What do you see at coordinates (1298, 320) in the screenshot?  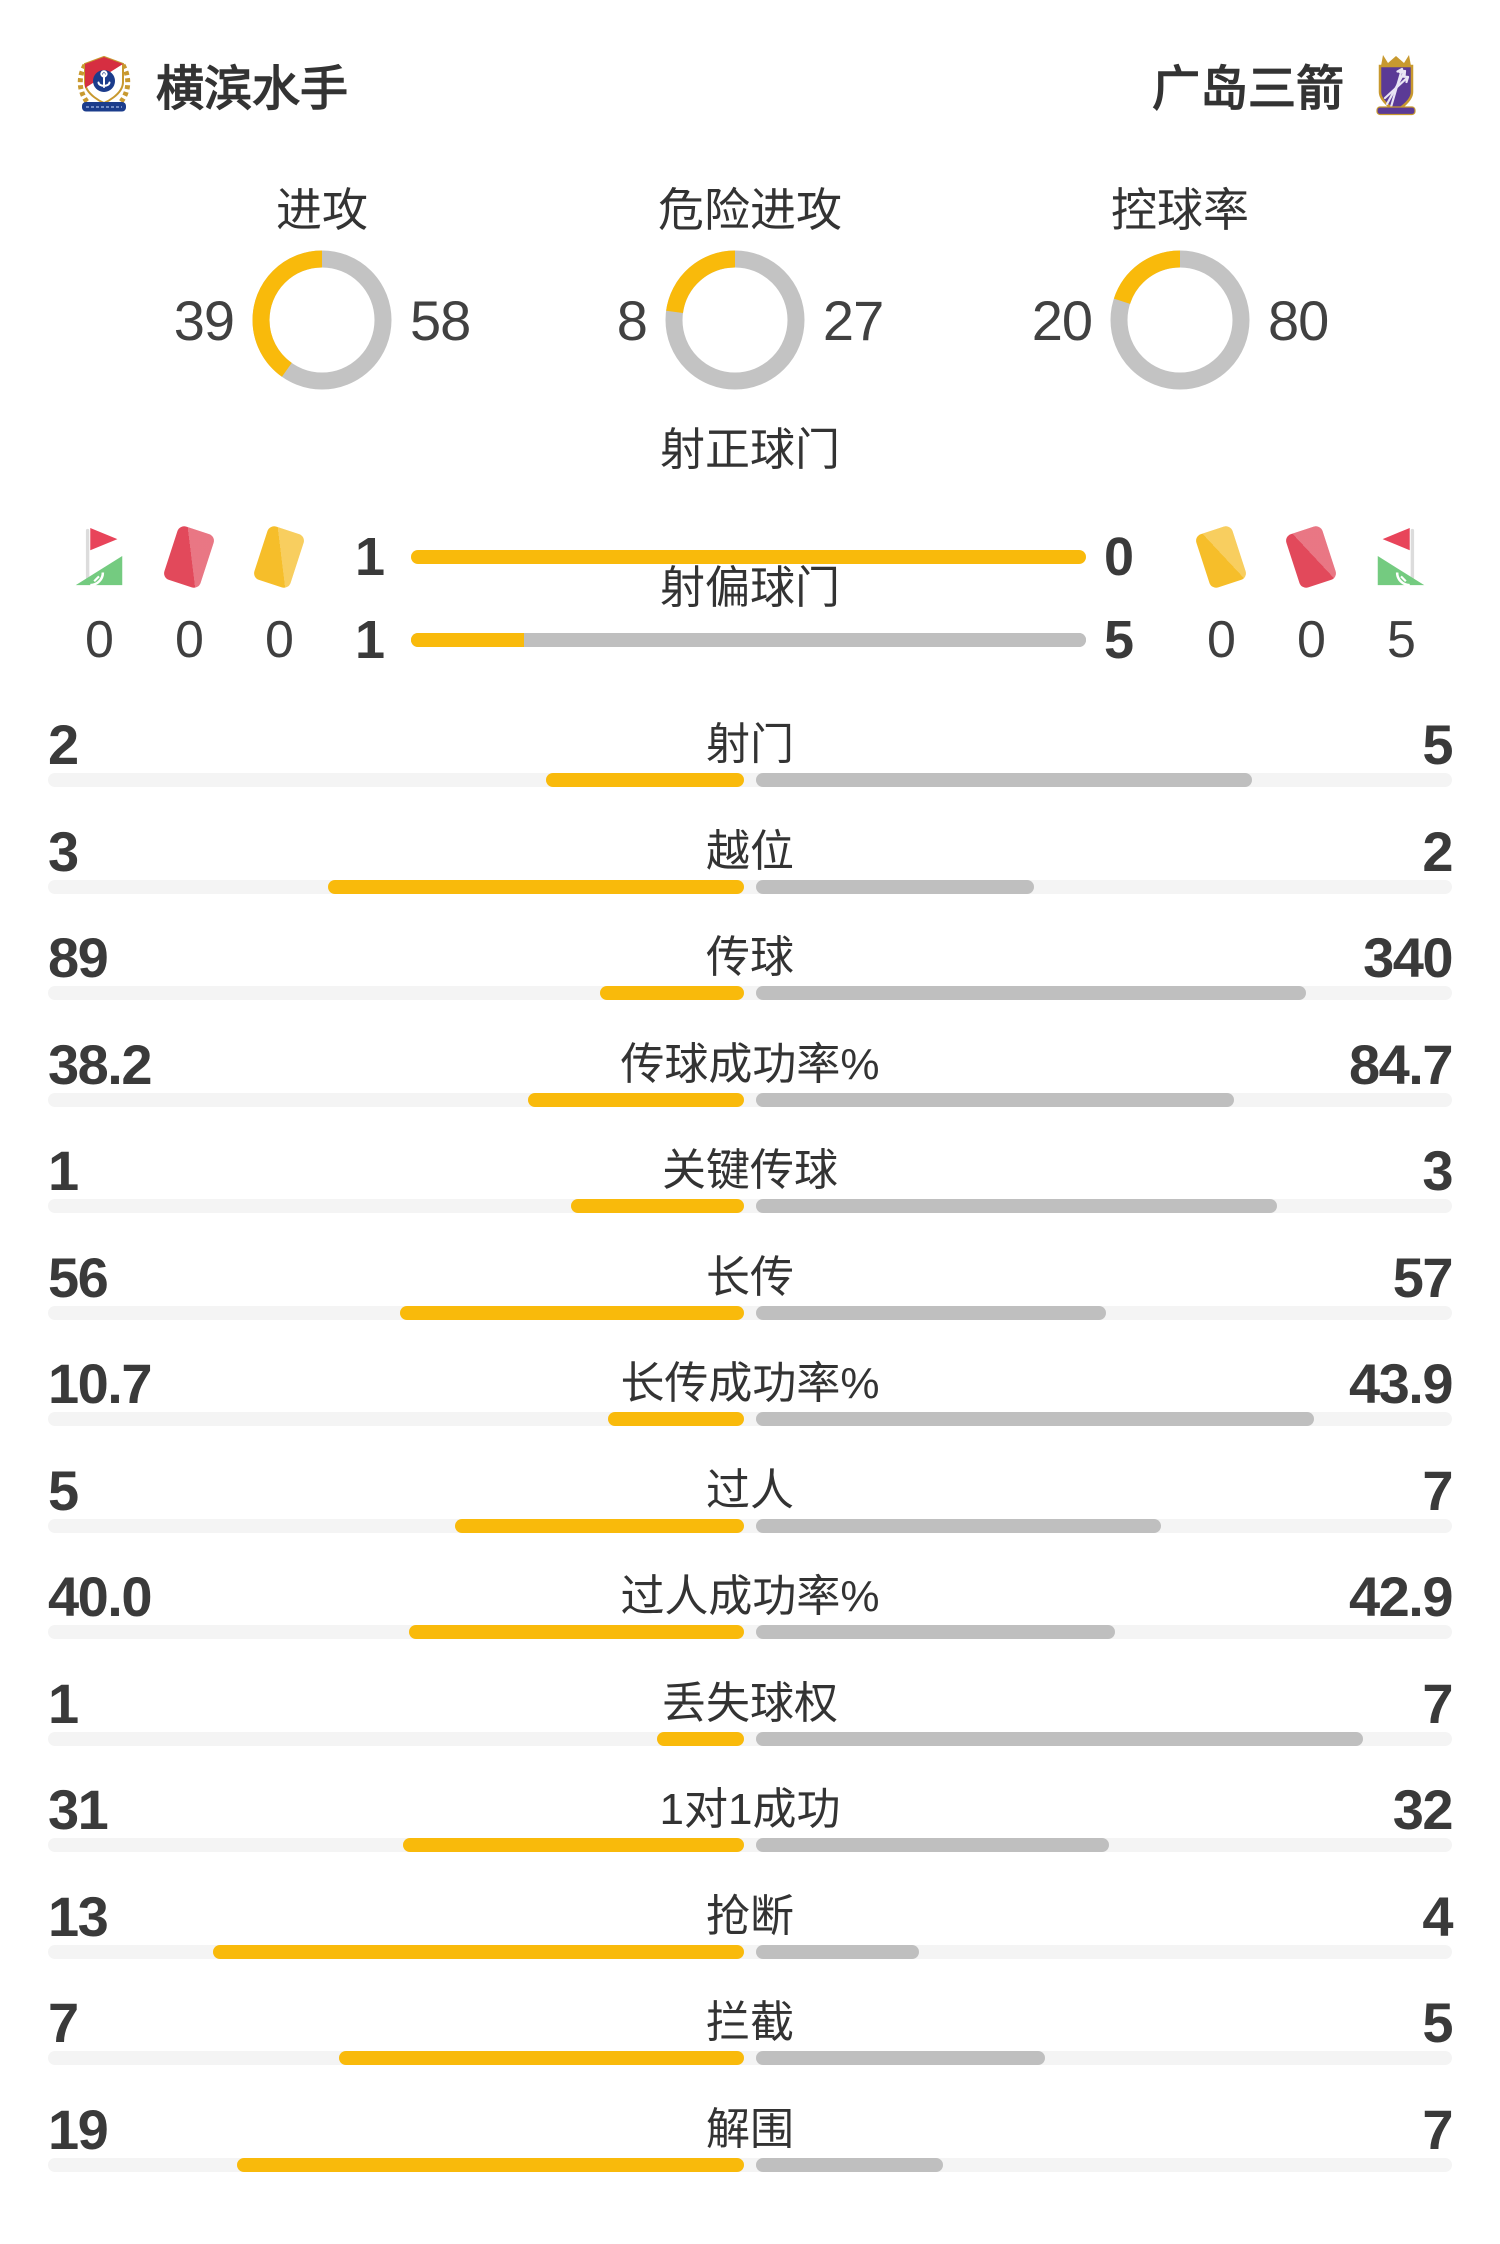 I see `away-donut-value: 80` at bounding box center [1298, 320].